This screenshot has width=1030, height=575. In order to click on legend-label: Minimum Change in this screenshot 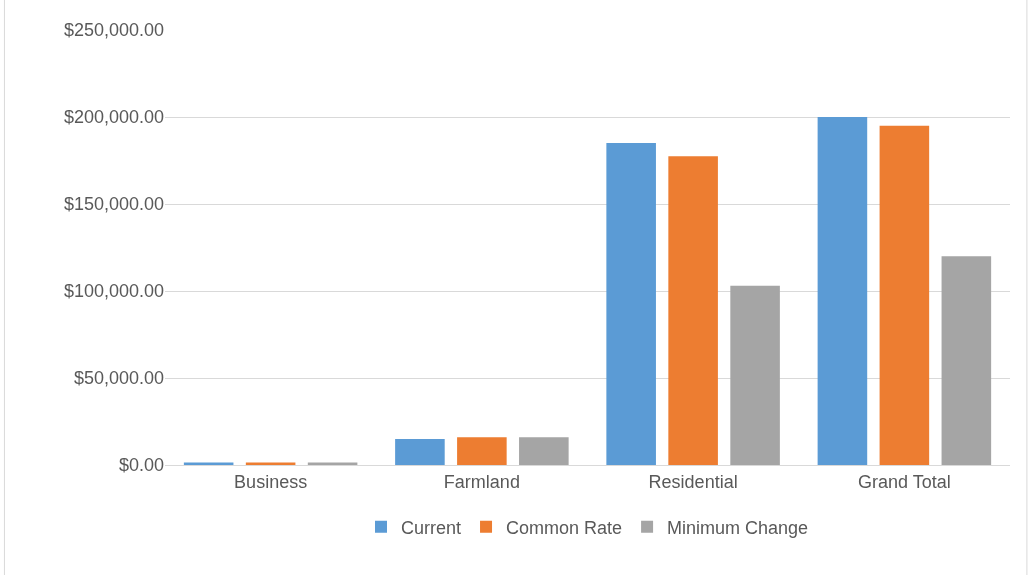, I will do `click(738, 527)`.